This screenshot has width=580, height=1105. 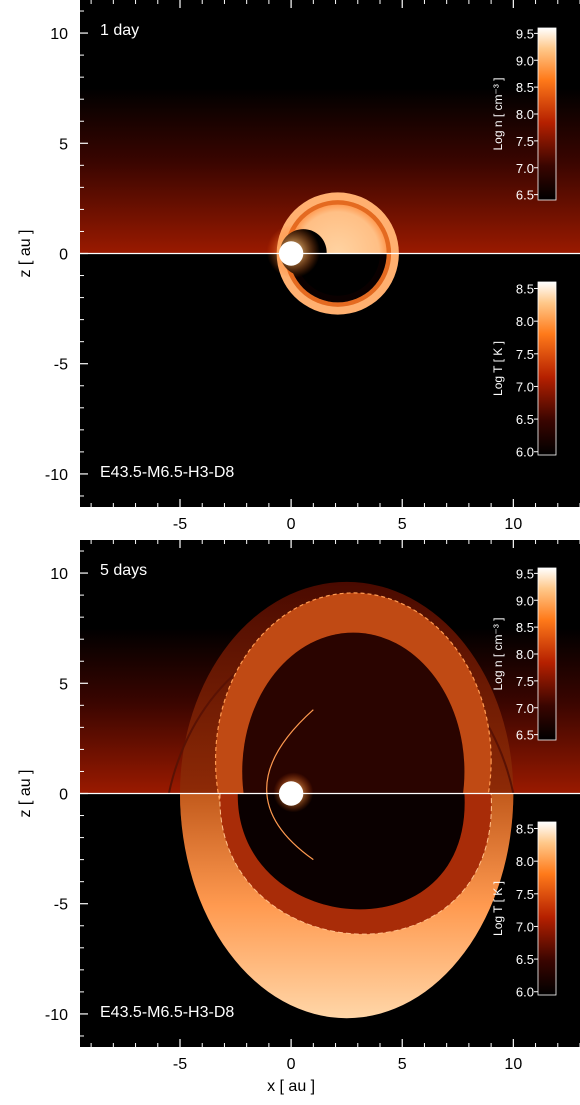 What do you see at coordinates (119, 30) in the screenshot?
I see `panel-time-label: 1 day` at bounding box center [119, 30].